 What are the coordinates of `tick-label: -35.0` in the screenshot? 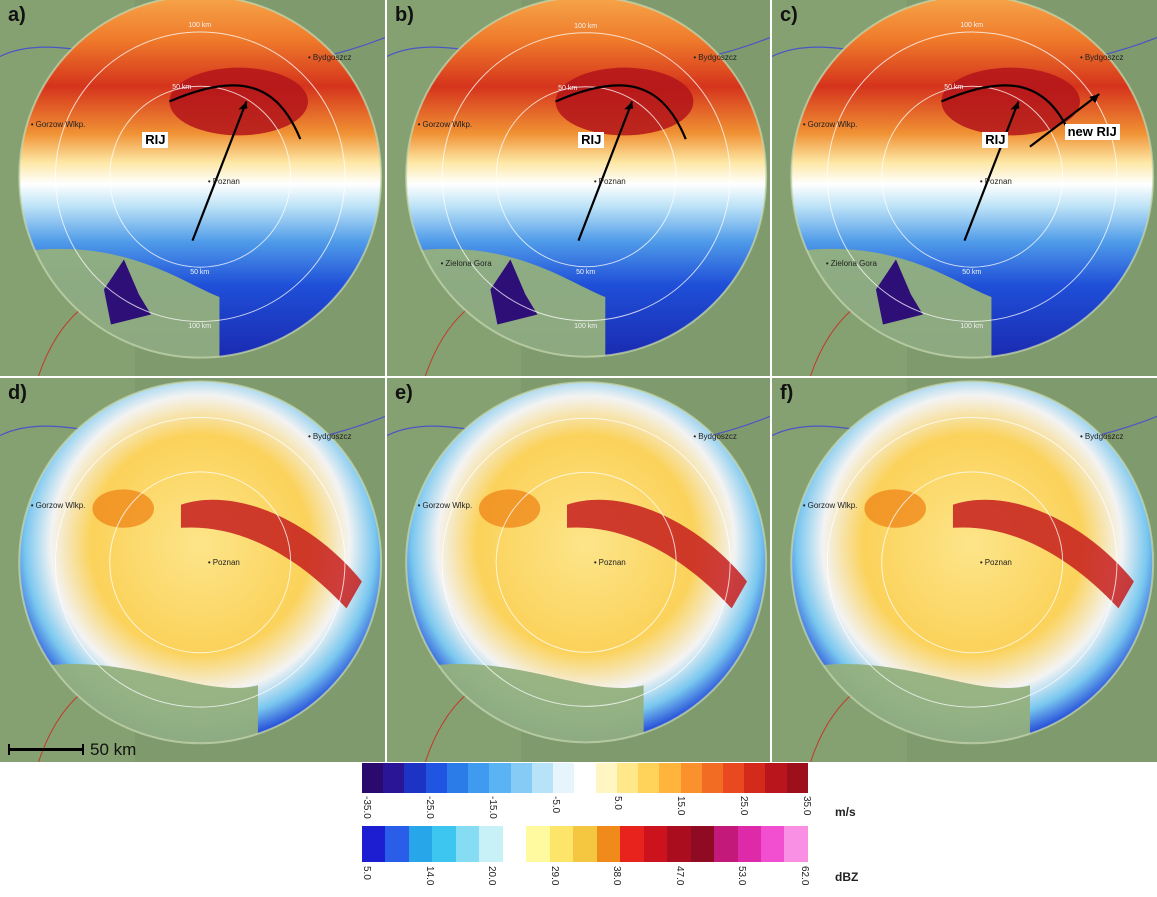 It's located at (366, 807).